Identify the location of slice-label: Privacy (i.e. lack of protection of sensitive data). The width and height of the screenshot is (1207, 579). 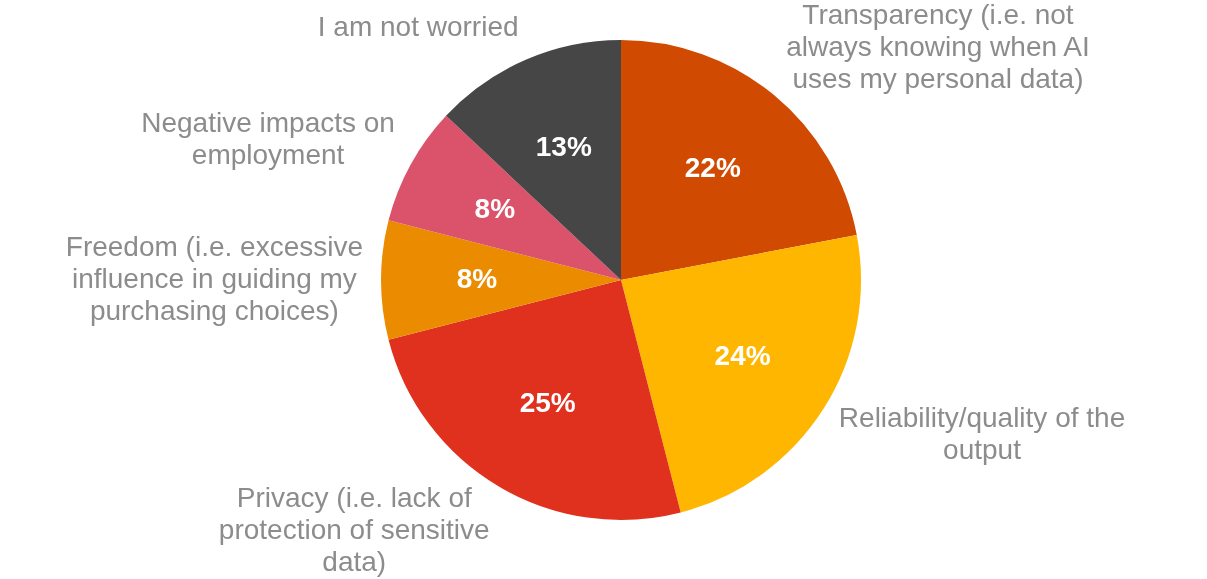
(354, 529).